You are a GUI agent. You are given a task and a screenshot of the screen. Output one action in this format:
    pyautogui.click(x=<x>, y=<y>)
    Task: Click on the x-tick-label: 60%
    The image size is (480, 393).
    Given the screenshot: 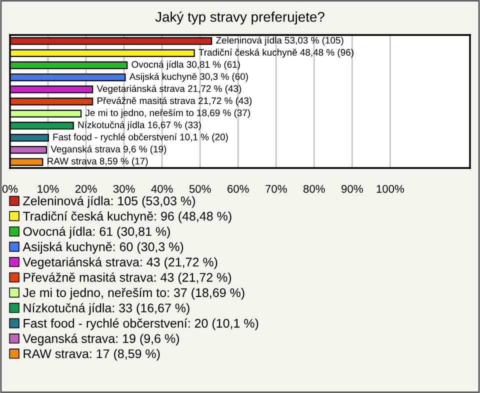 What is the action you would take?
    pyautogui.click(x=238, y=188)
    